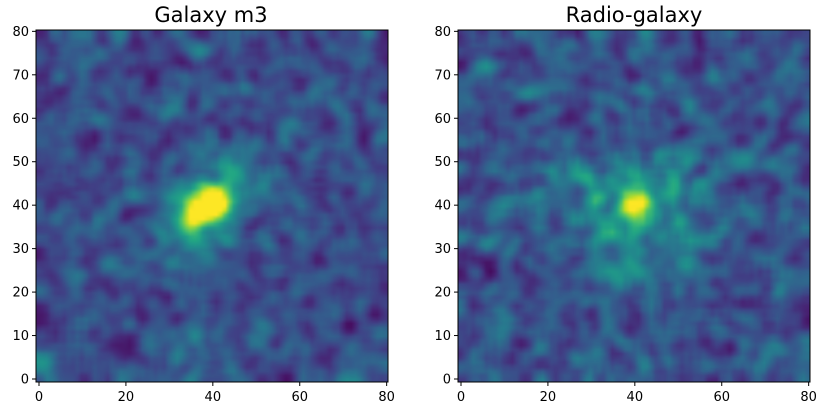 The width and height of the screenshot is (822, 410). Describe the element at coordinates (634, 15) in the screenshot. I see `chart-title: Radio-galaxy` at that location.